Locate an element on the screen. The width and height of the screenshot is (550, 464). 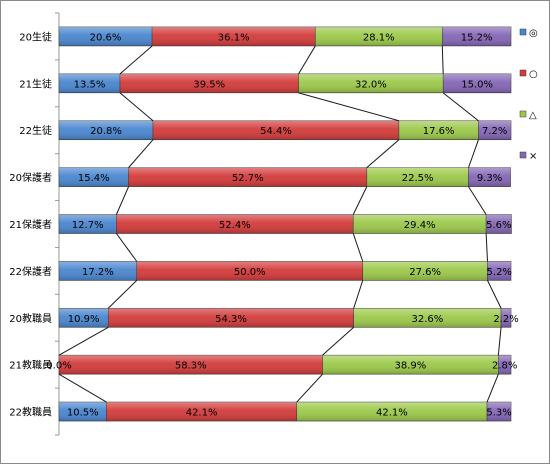
data-label: 9.3% is located at coordinates (489, 178).